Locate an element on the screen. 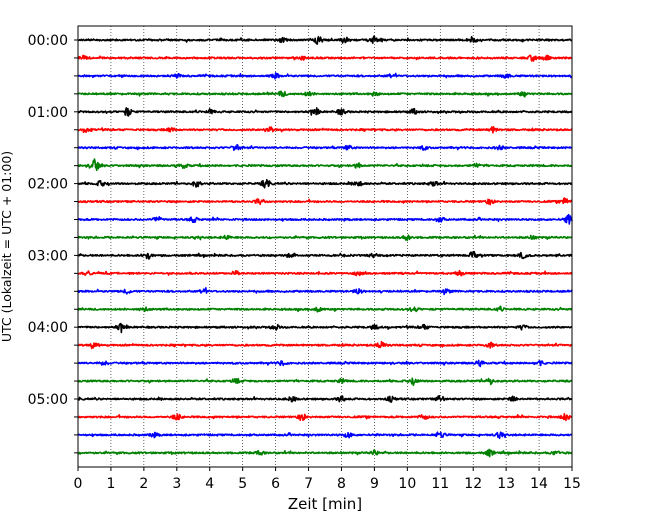 This screenshot has width=650, height=520. x-tick-label: 10 is located at coordinates (407, 484).